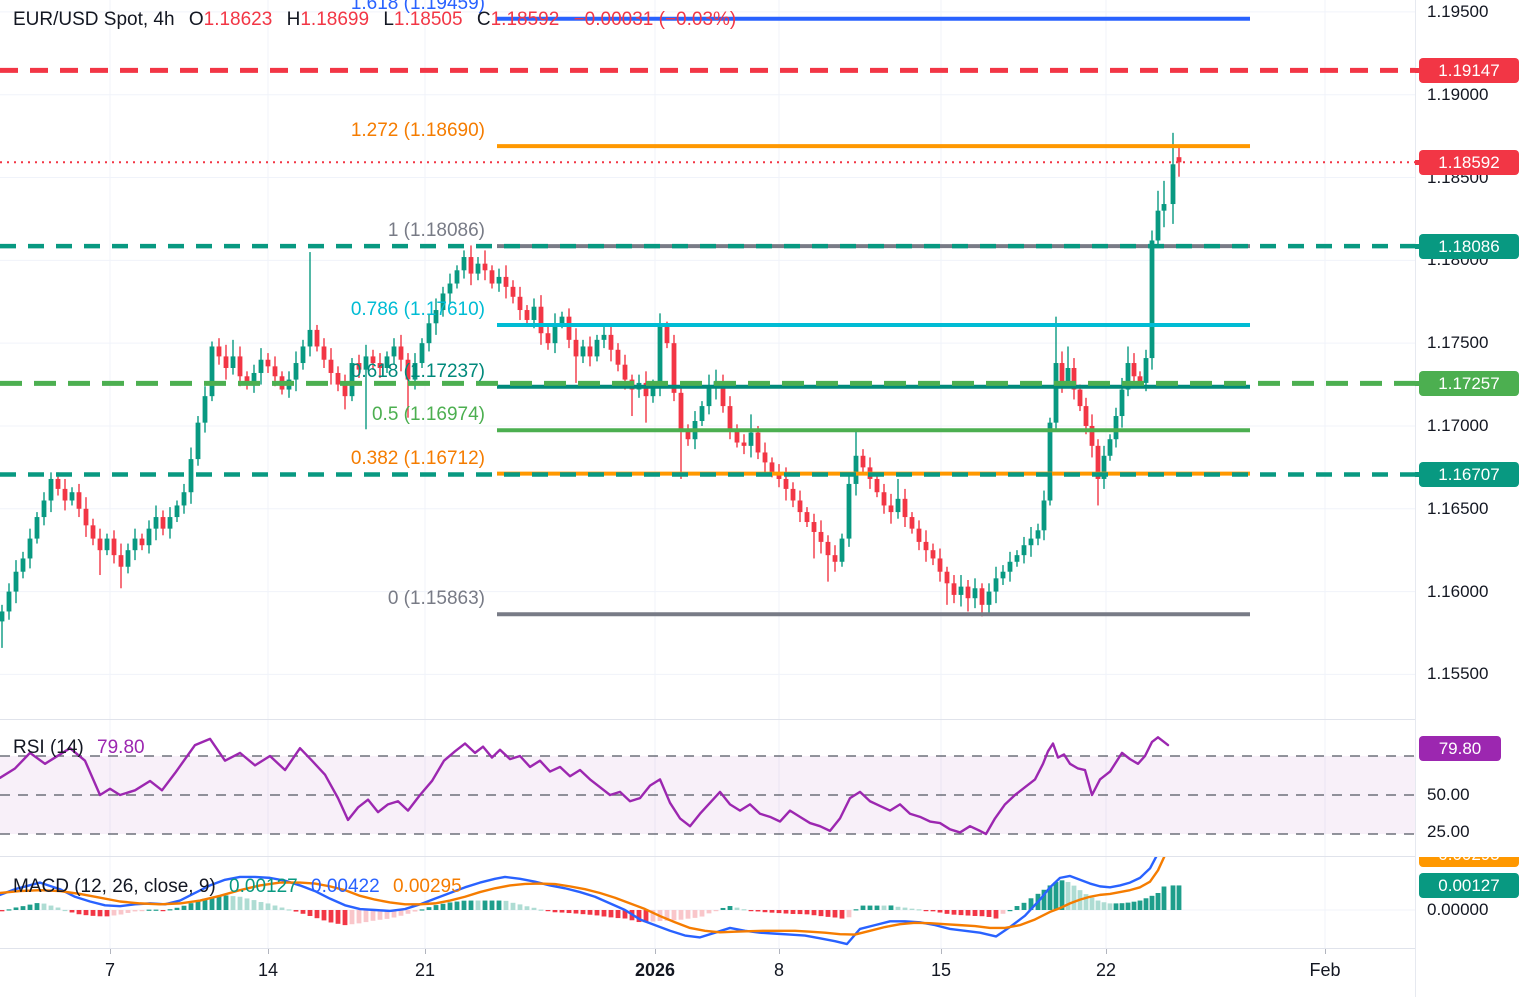 Image resolution: width=1536 pixels, height=997 pixels. I want to click on fib-label-1.272: 1.272 (1.18690), so click(417, 131).